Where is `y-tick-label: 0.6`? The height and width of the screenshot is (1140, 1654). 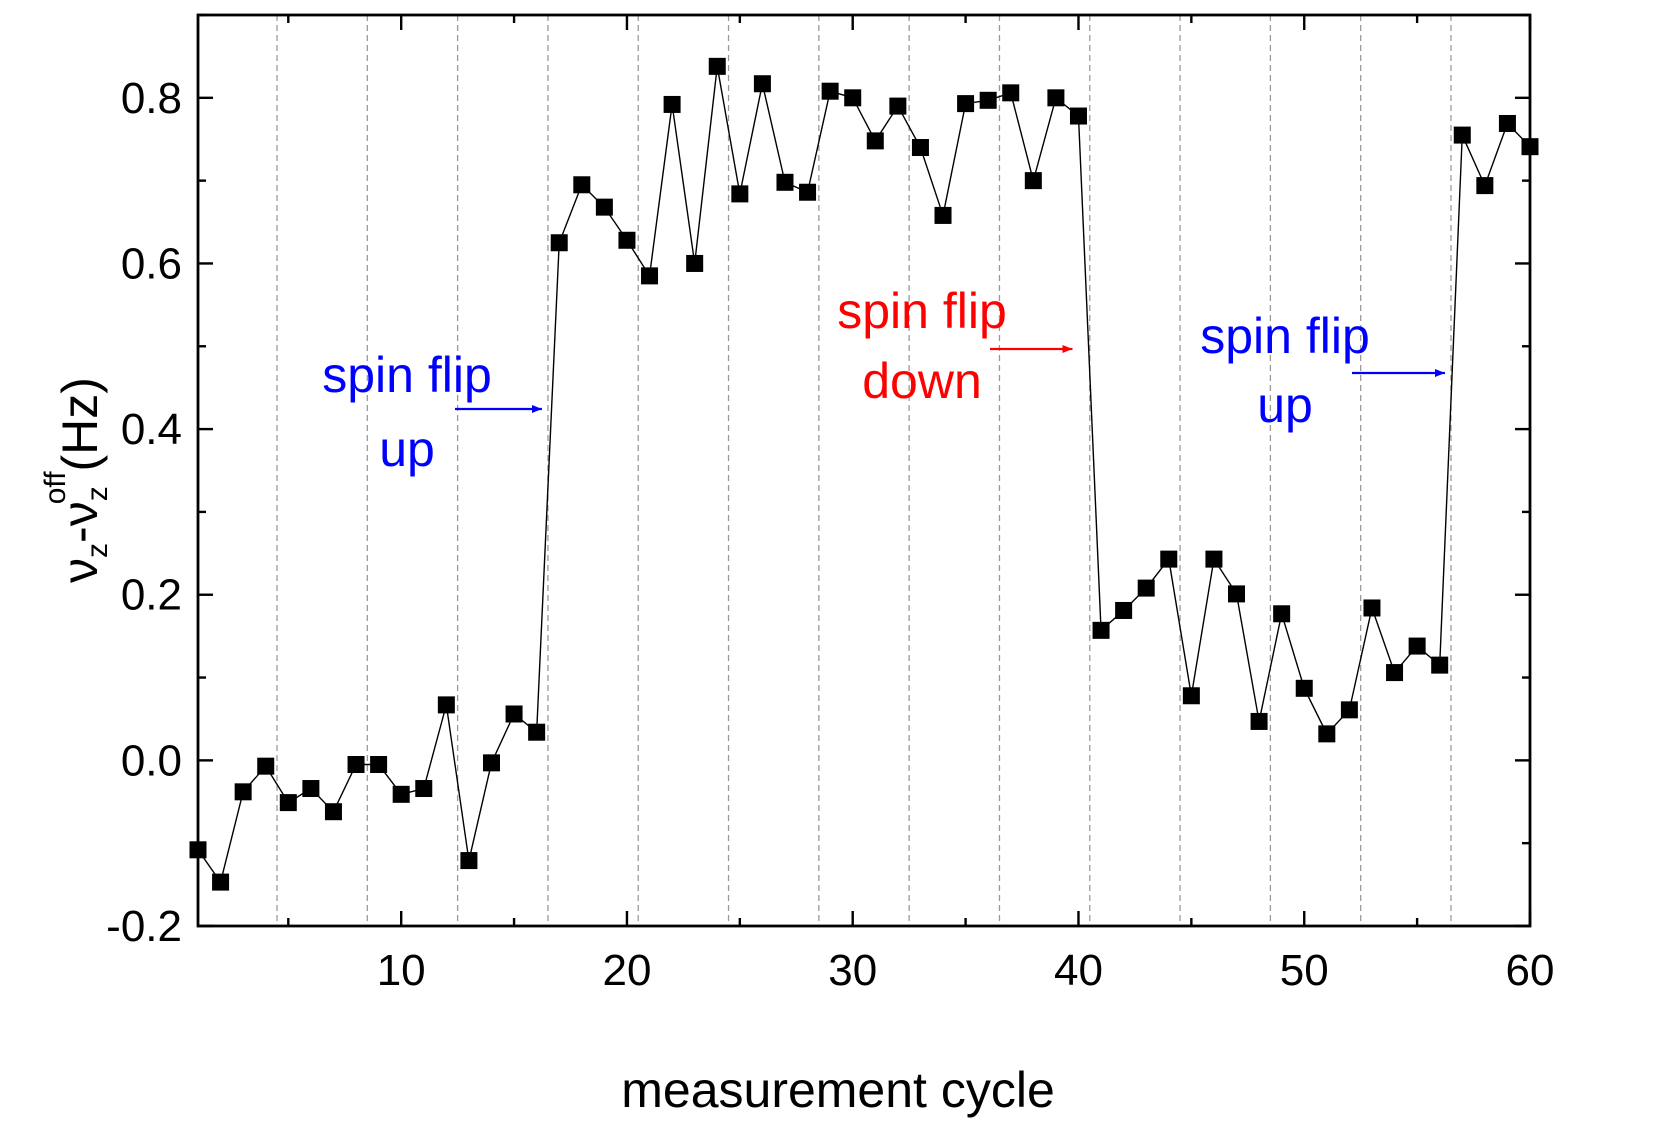
y-tick-label: 0.6 is located at coordinates (151, 263).